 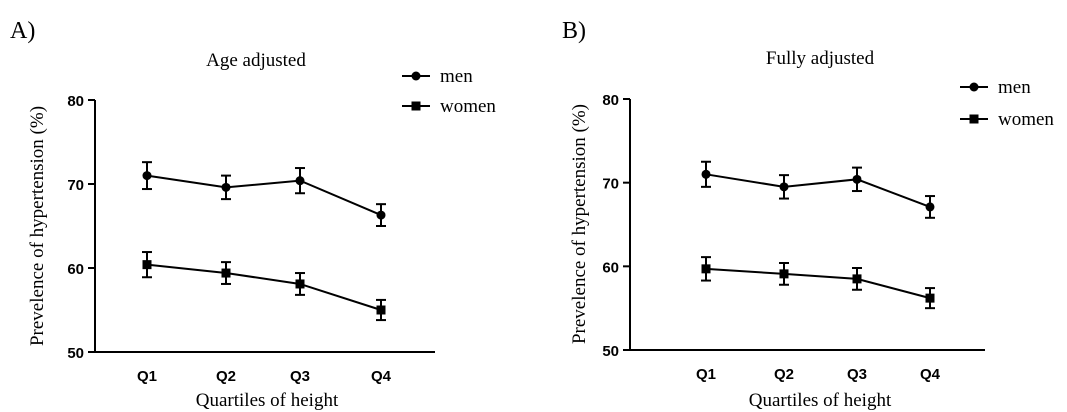 What do you see at coordinates (820, 58) in the screenshot?
I see `chart-title: Fully adjusted` at bounding box center [820, 58].